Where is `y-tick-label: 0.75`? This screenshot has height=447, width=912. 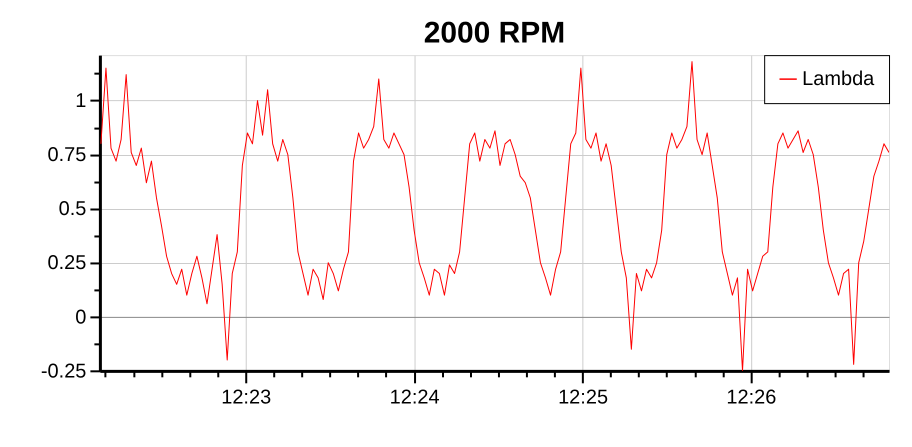
y-tick-label: 0.75 is located at coordinates (67, 155).